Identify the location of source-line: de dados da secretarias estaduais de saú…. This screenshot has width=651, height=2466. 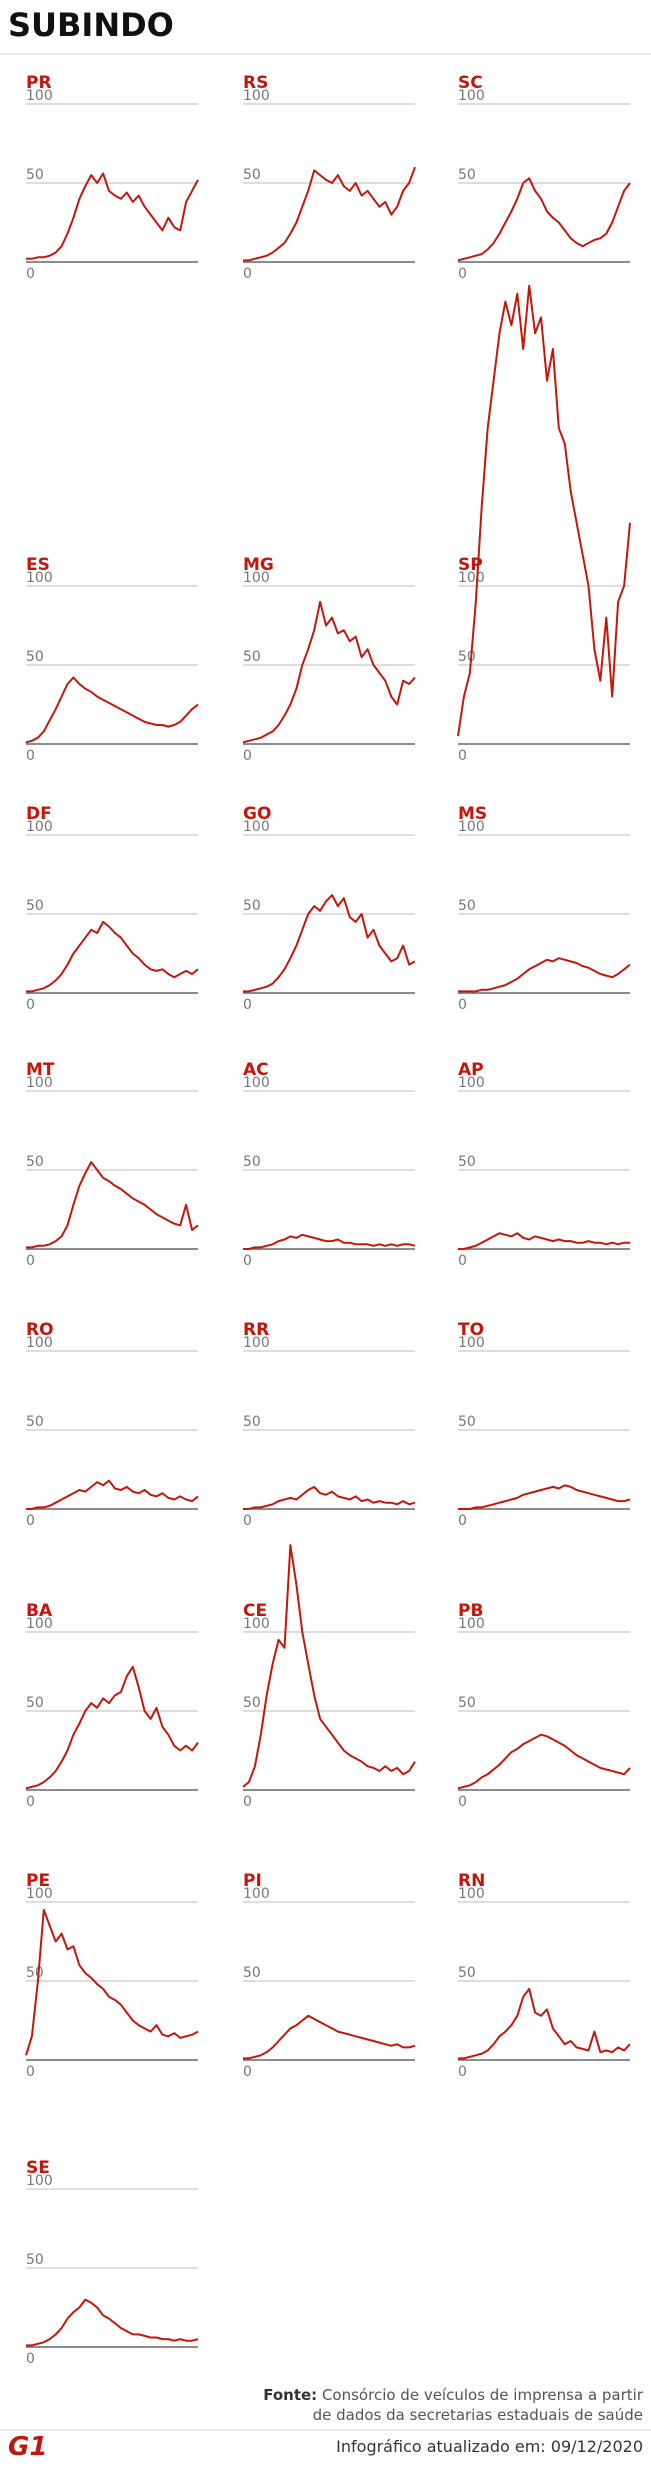
(478, 2415).